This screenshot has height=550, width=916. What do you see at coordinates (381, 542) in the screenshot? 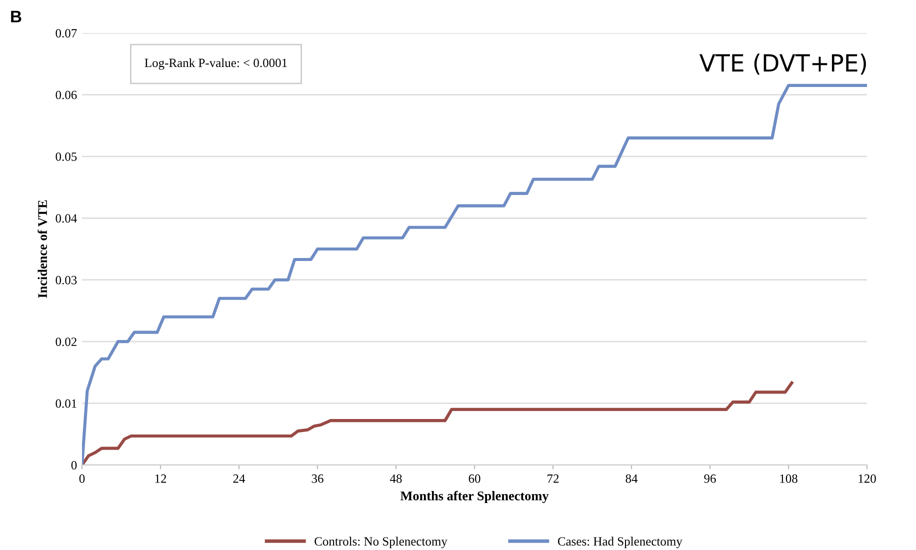
I see `legend-label: Controls: No Splenectomy` at bounding box center [381, 542].